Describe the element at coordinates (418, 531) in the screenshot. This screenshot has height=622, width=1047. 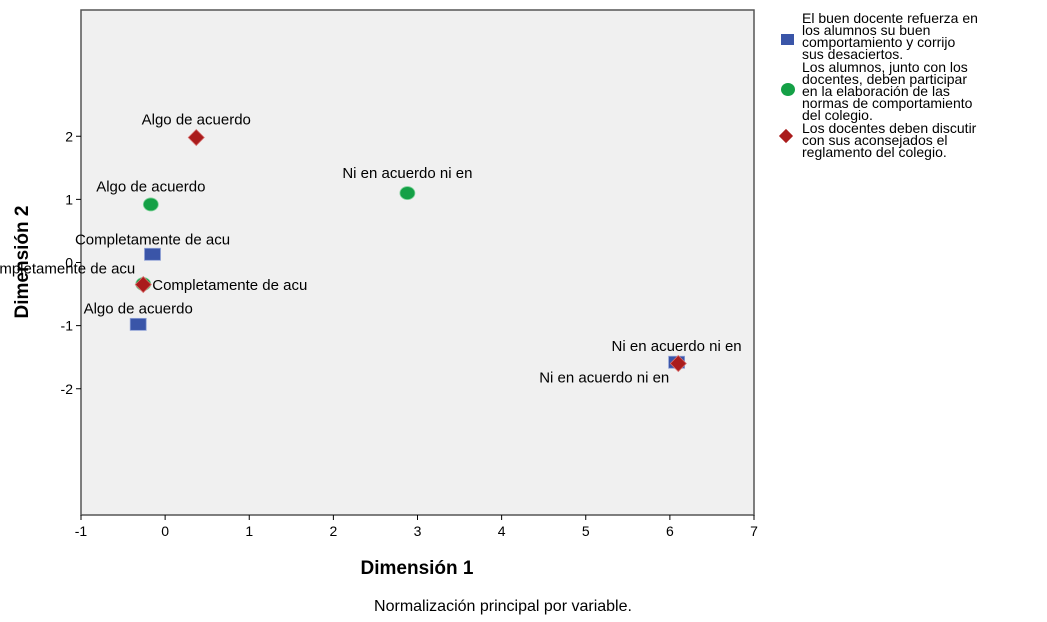
I see `x-tick-label: 3` at that location.